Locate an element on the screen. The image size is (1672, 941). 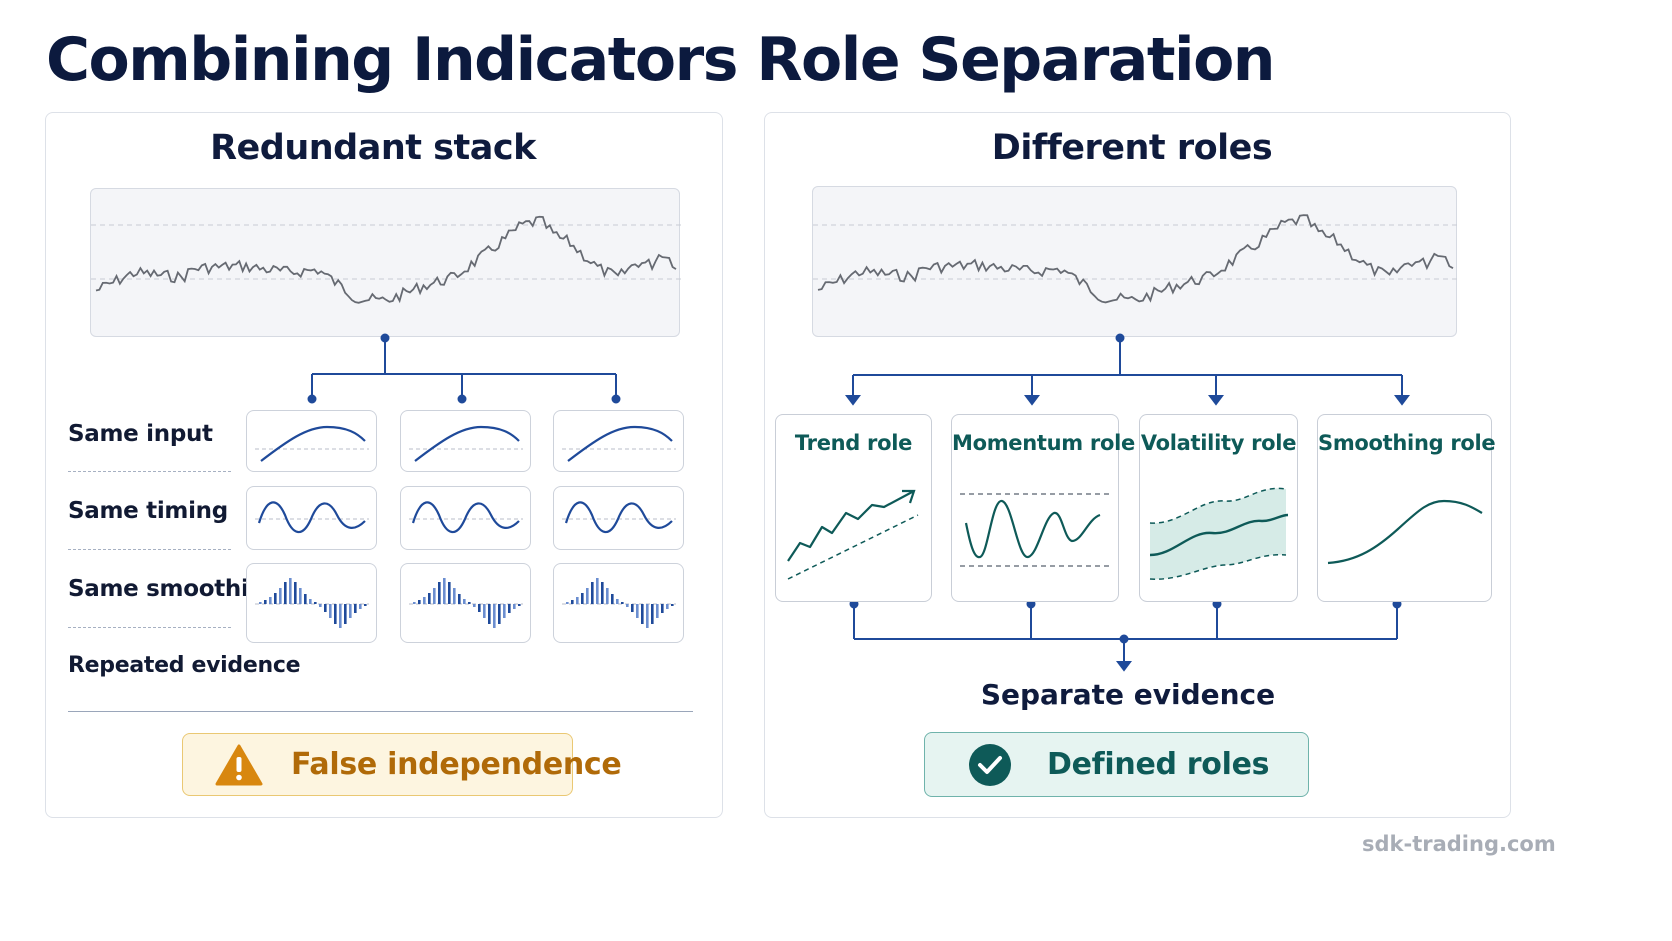
volatility-role-label: Volatility role is located at coordinates (1218, 443).